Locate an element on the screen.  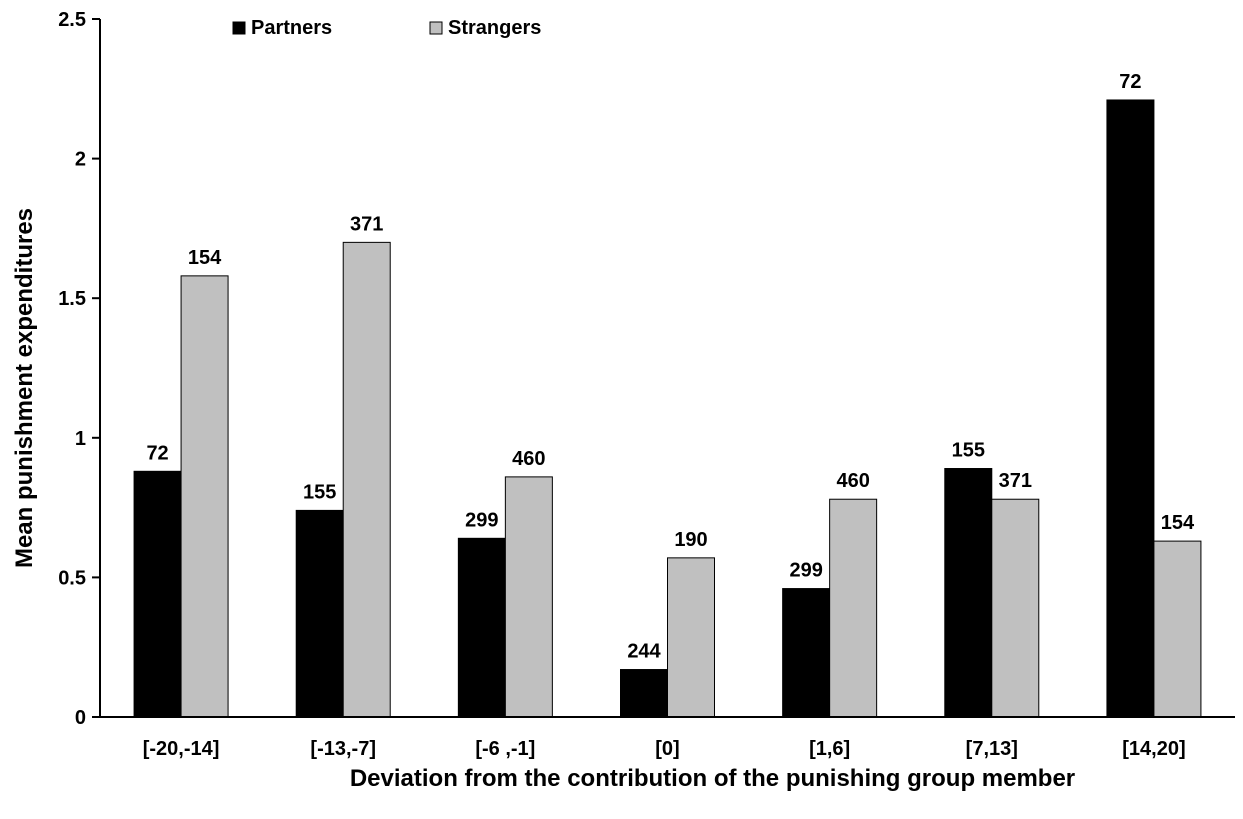
data-label-strangers-4: 460 is located at coordinates (852, 481).